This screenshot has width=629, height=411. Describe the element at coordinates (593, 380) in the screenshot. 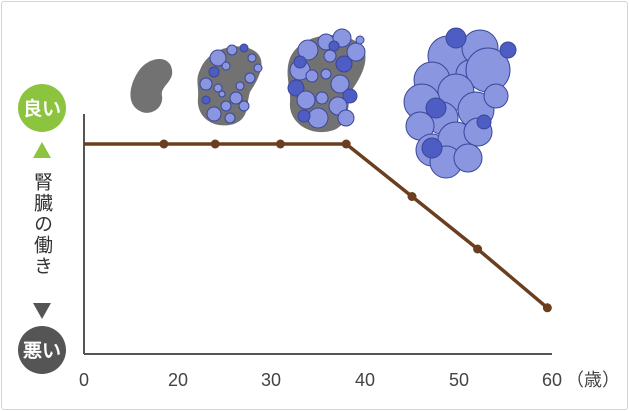

I see `x-unit-label: （歳）` at that location.